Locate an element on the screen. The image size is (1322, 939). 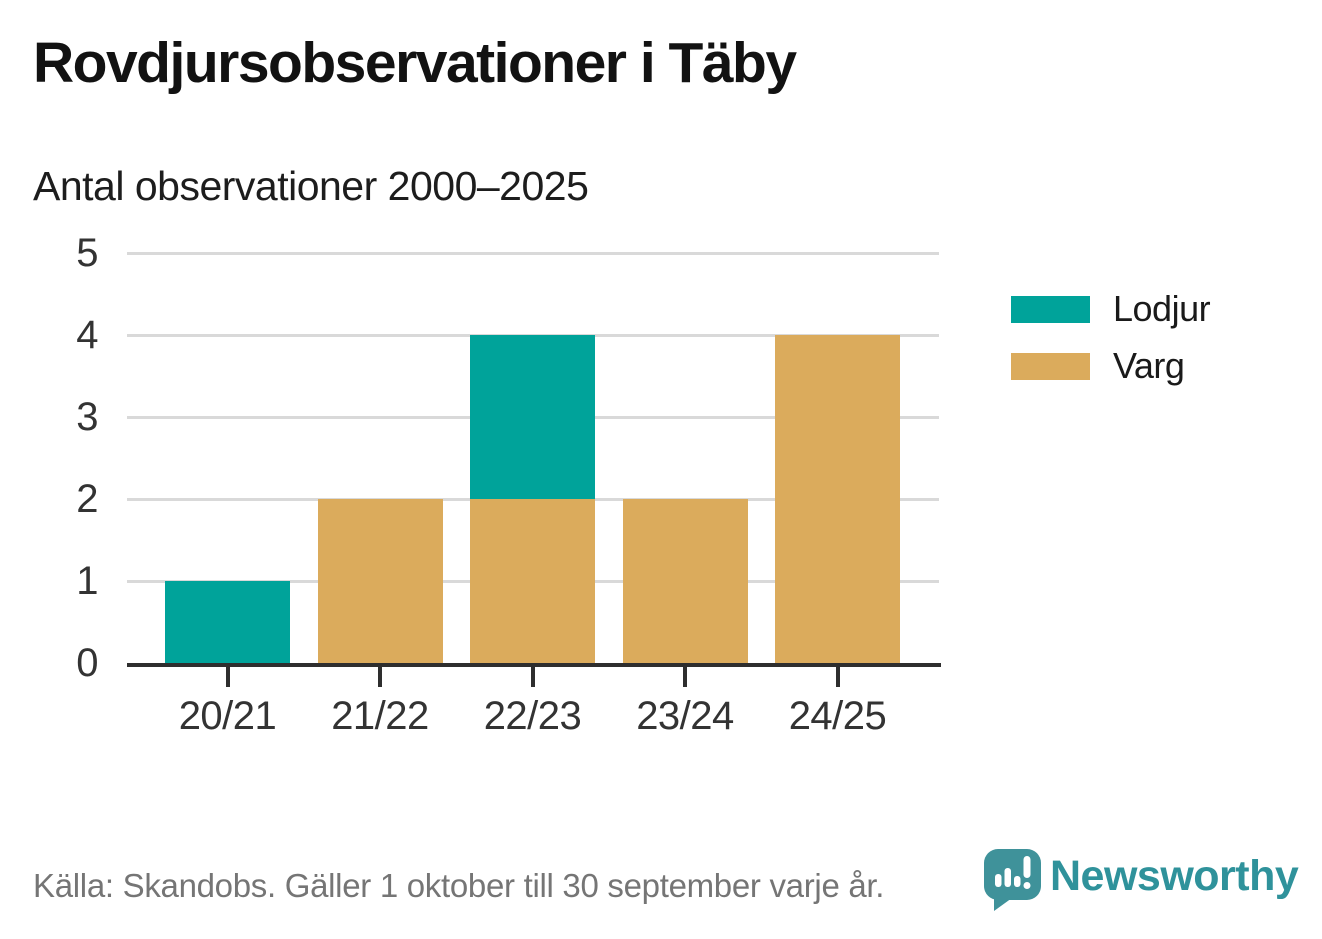
x-axis-label: 21/22 is located at coordinates (380, 716).